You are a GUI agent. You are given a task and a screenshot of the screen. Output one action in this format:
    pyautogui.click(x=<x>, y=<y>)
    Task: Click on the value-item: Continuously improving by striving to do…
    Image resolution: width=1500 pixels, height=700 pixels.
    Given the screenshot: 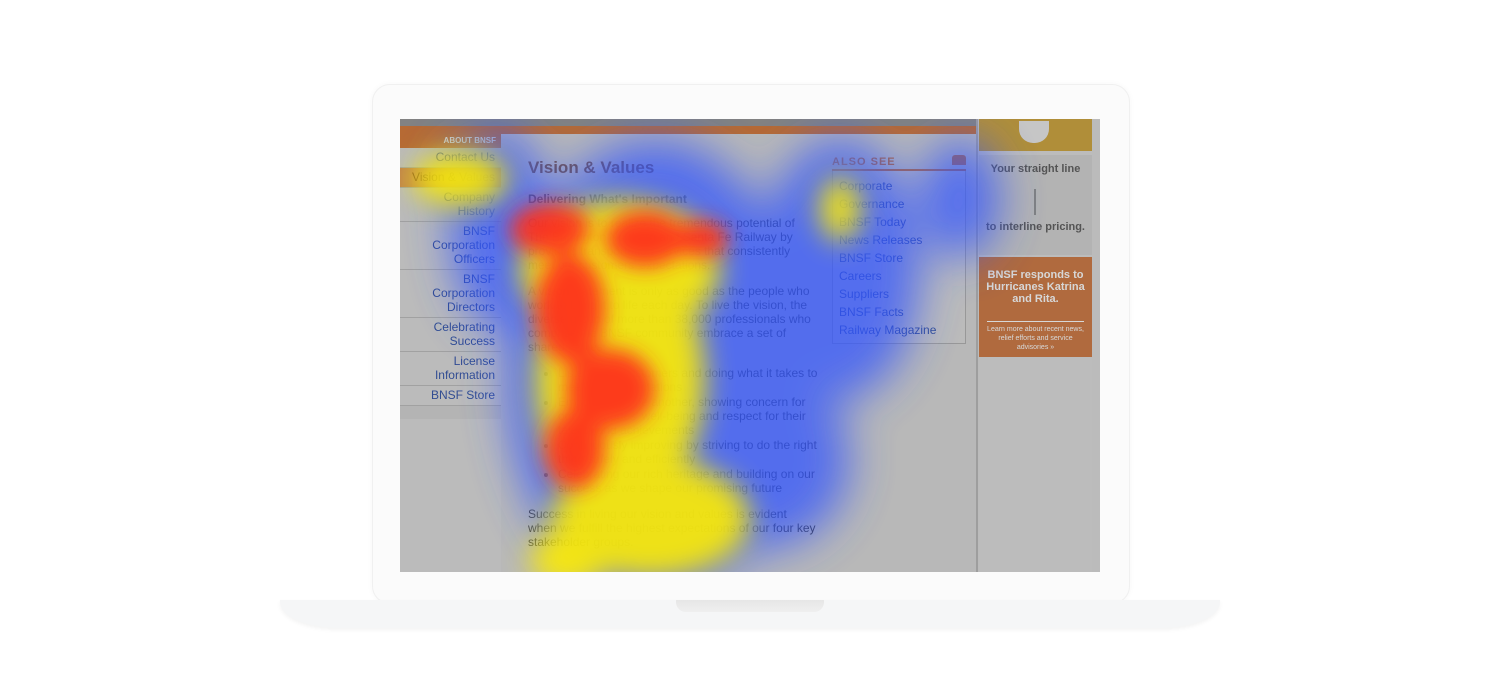 What is the action you would take?
    pyautogui.click(x=688, y=452)
    